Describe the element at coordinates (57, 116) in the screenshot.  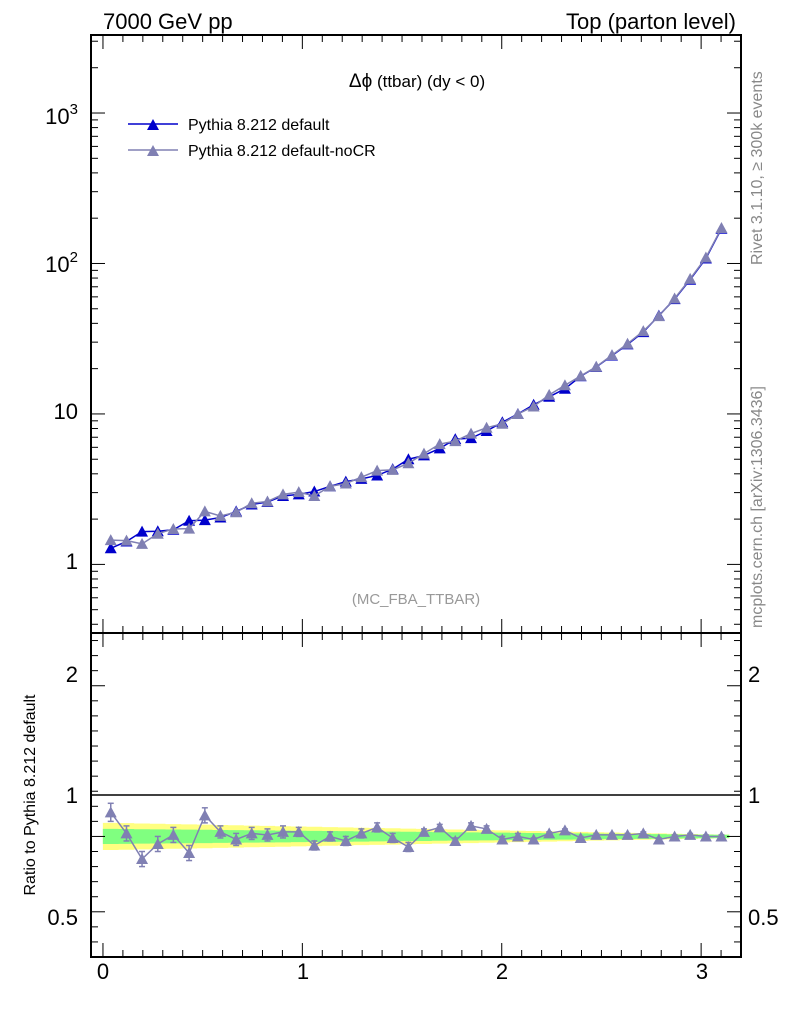
I see `y-tick-label-1000-base: 10` at that location.